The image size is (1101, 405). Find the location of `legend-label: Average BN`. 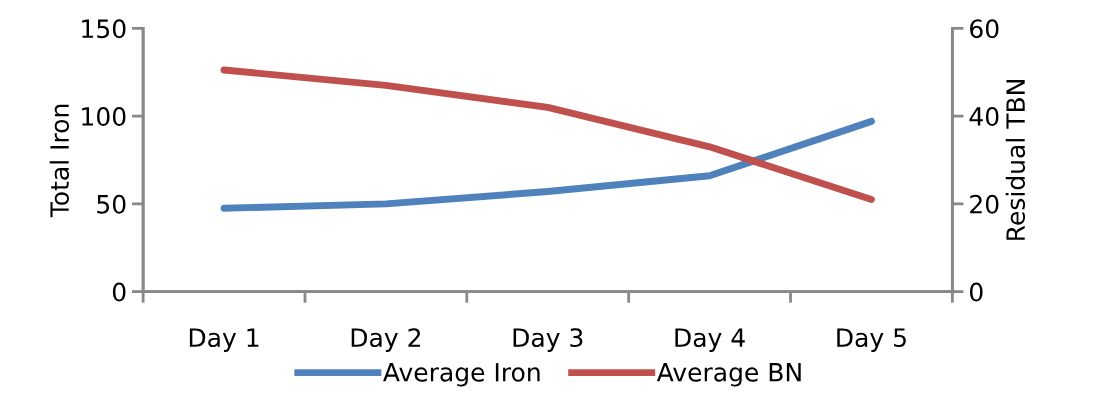

legend-label: Average BN is located at coordinates (728, 375).